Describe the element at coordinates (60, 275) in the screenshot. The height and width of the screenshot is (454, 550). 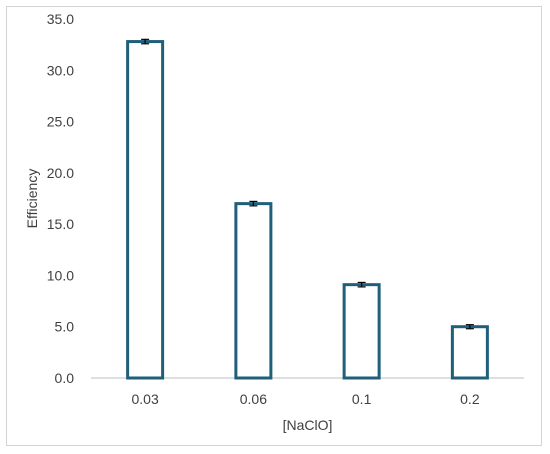
I see `y-tick-label: 10.0` at that location.